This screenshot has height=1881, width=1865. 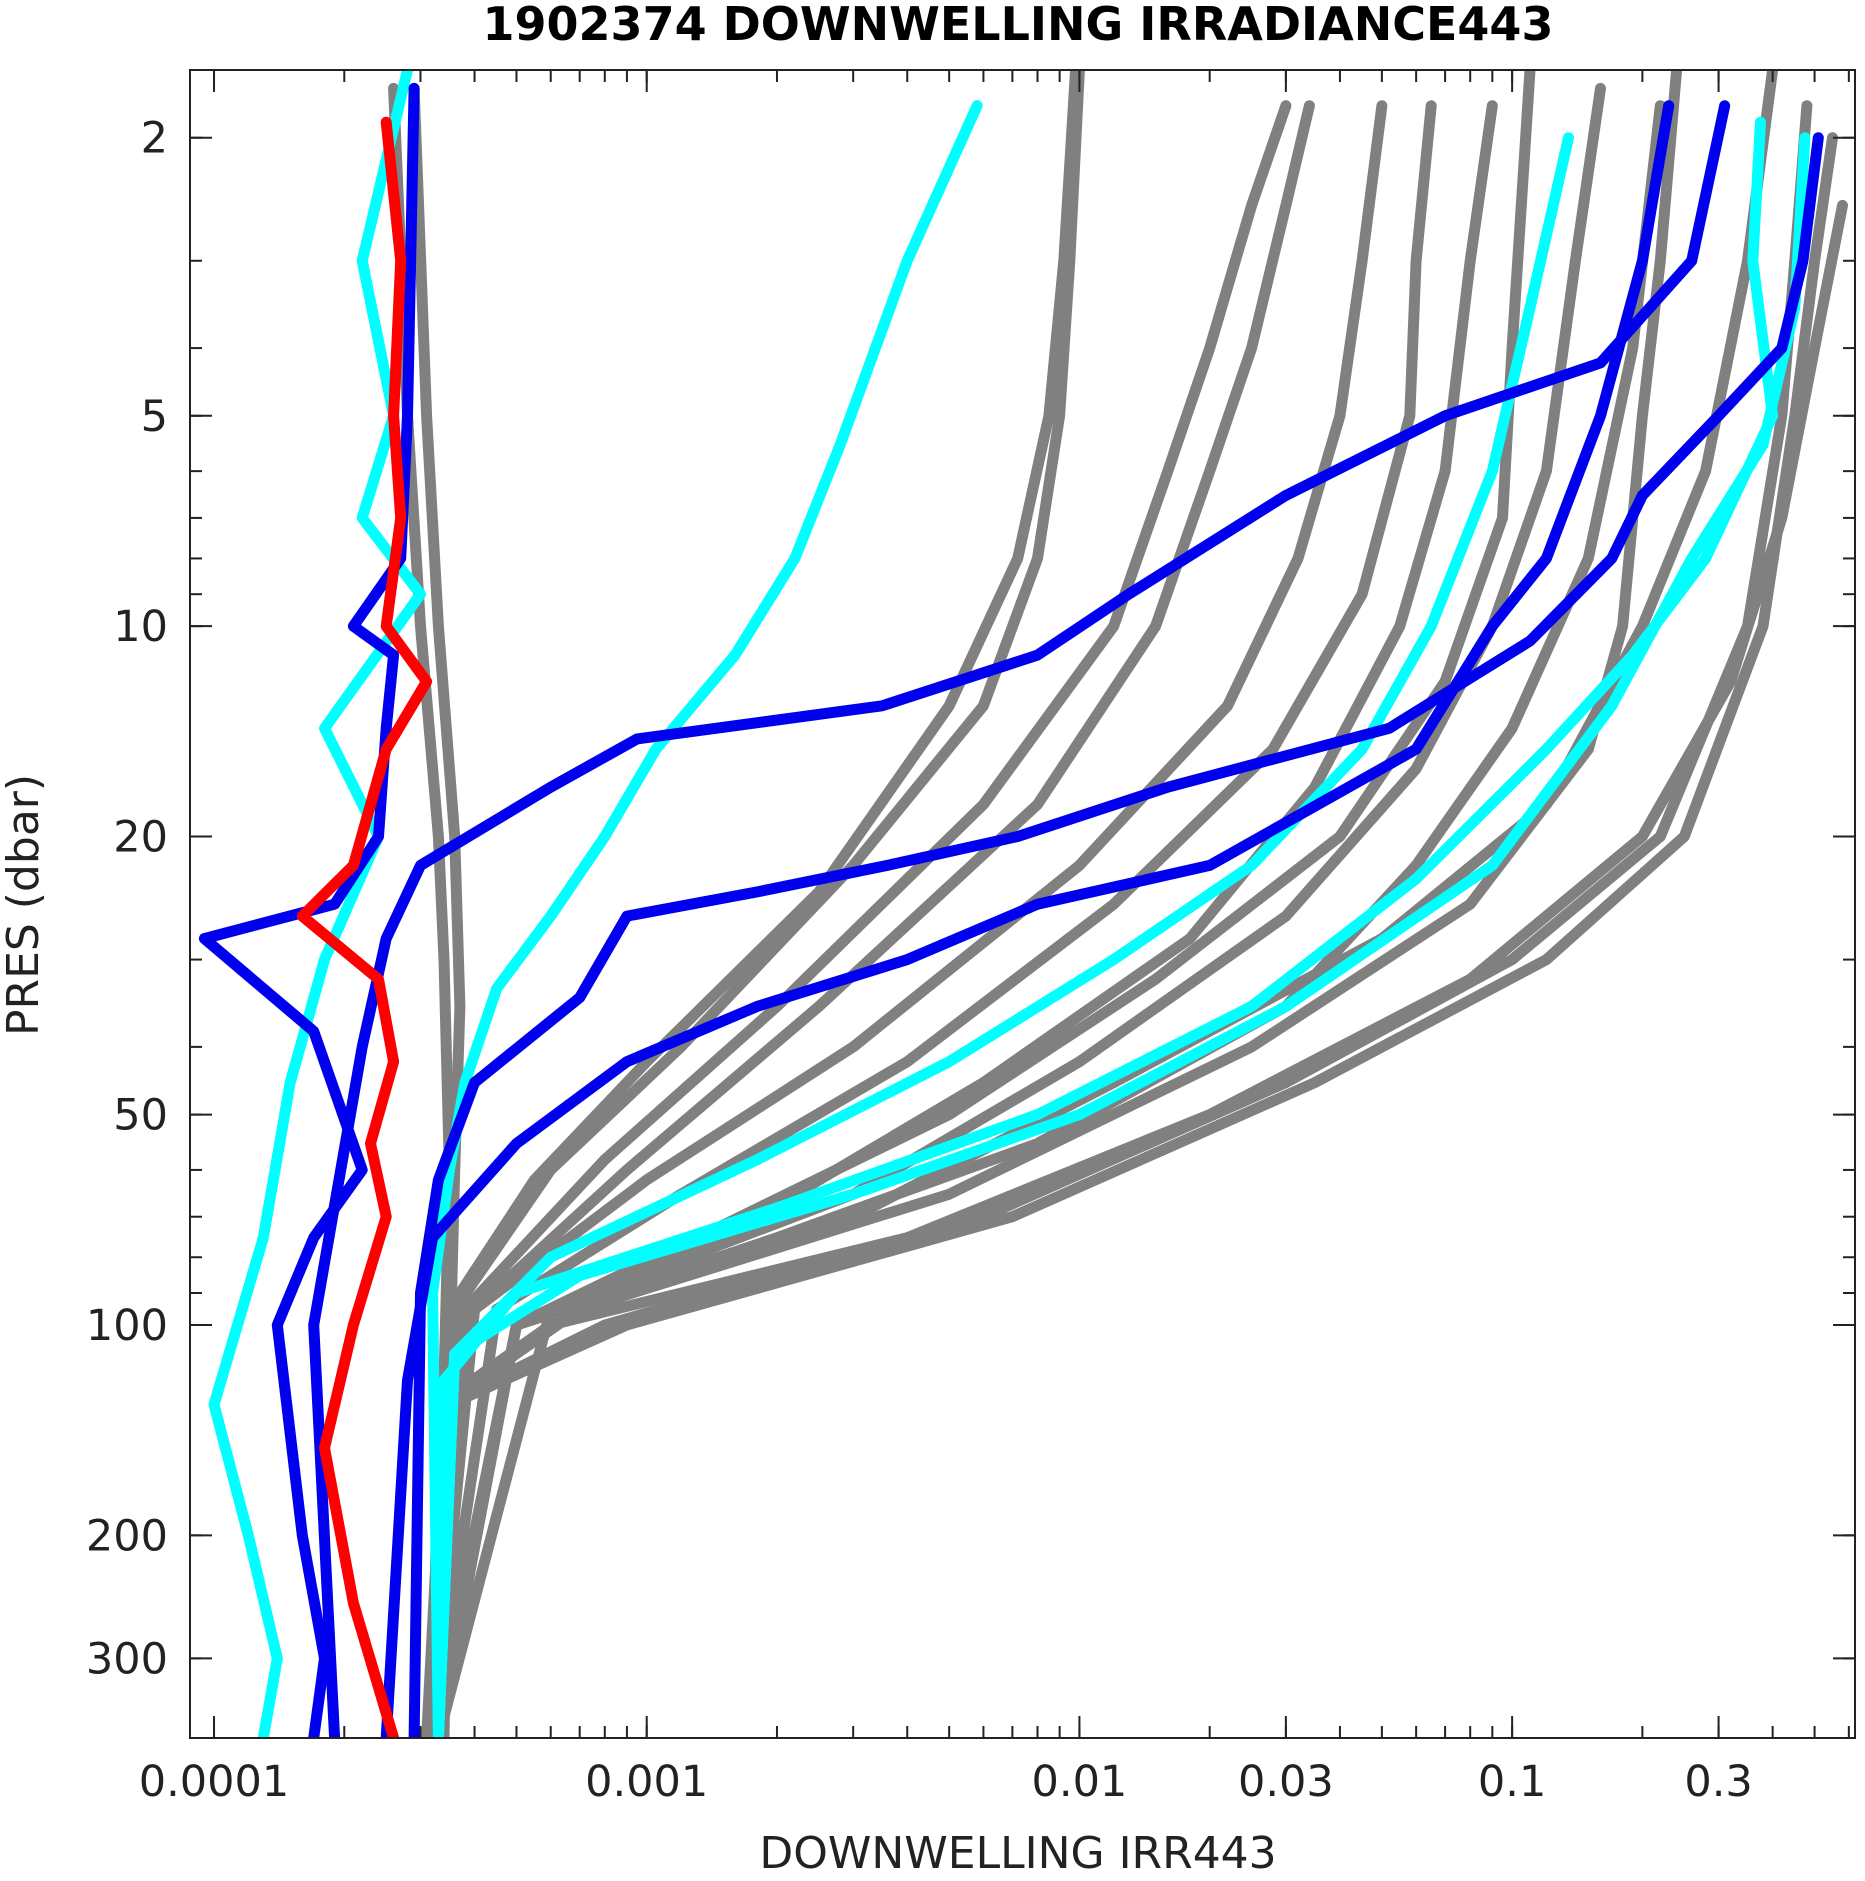 I want to click on x-axis-label: DOWNWELLING IRR443, so click(x=1017, y=1853).